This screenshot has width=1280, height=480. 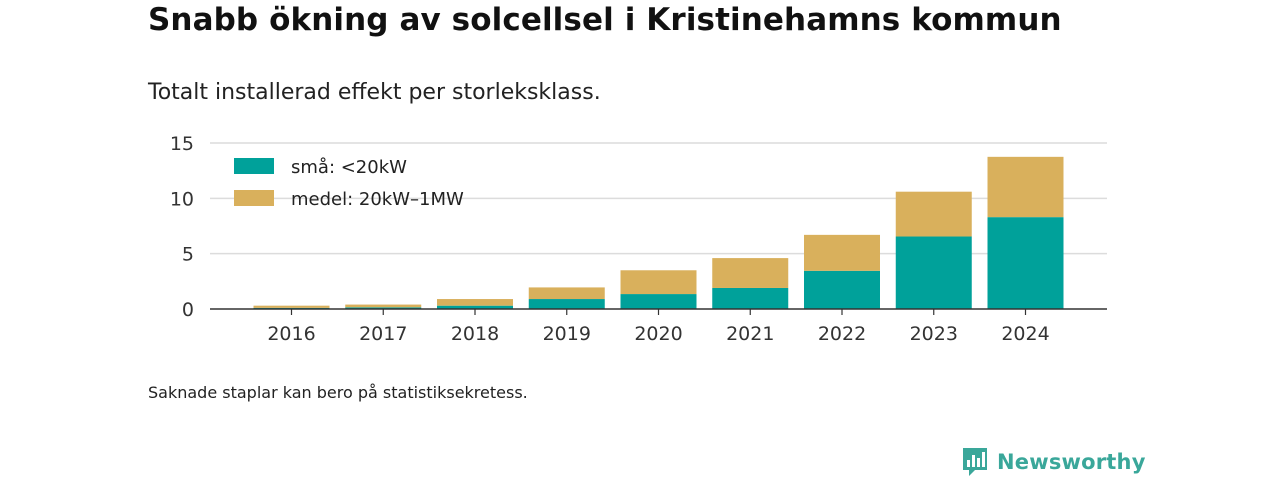 I want to click on y-tick-label: 10, so click(x=182, y=199).